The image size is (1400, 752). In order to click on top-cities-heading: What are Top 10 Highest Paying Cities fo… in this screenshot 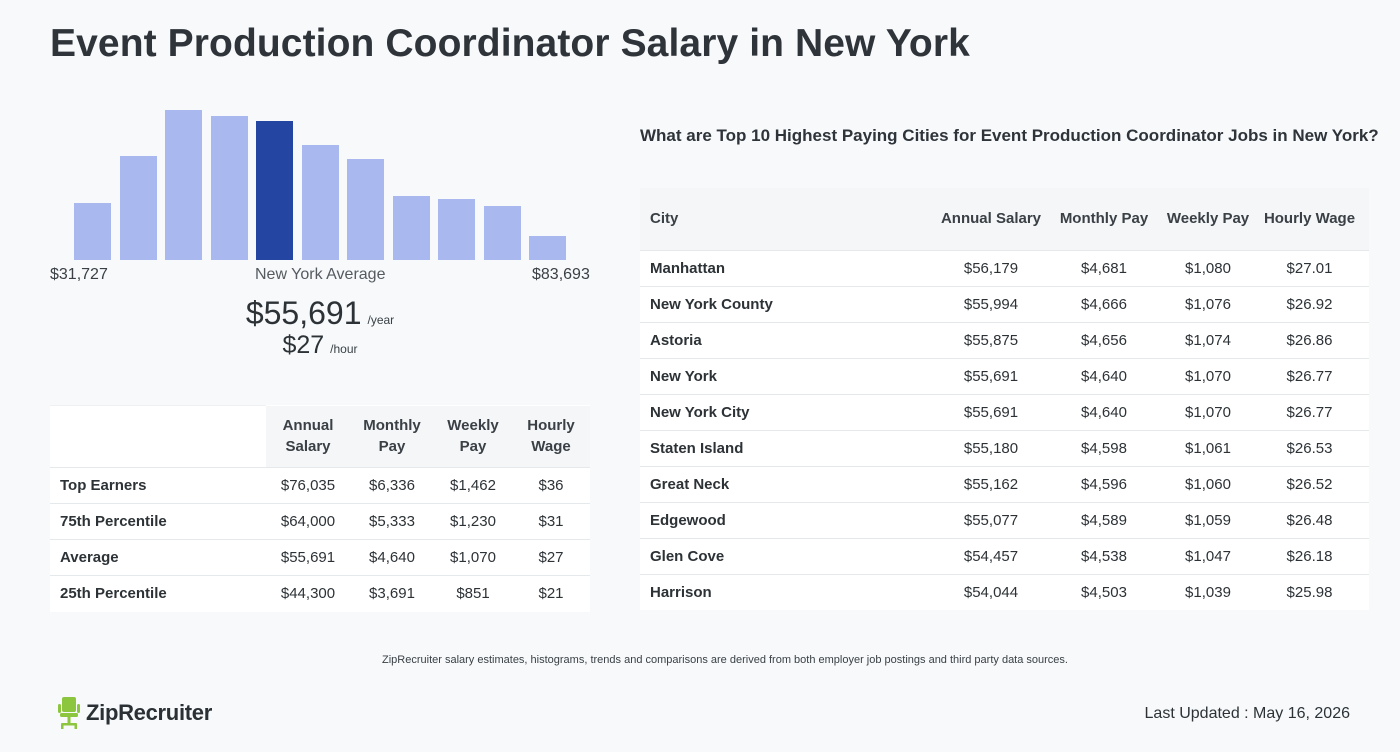, I will do `click(1009, 135)`.